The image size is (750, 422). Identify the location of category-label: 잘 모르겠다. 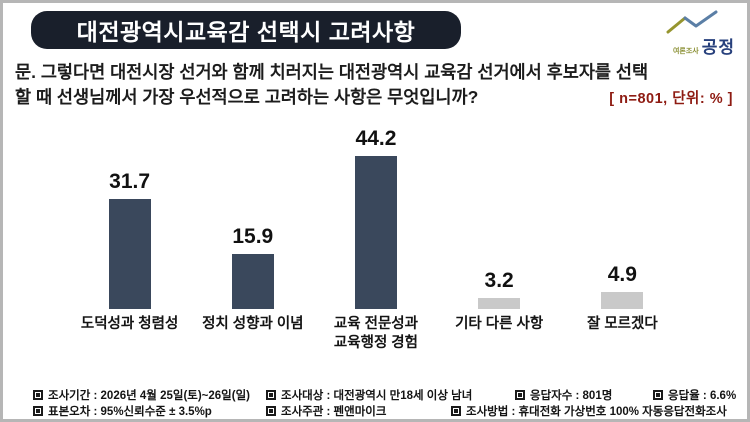
(622, 324).